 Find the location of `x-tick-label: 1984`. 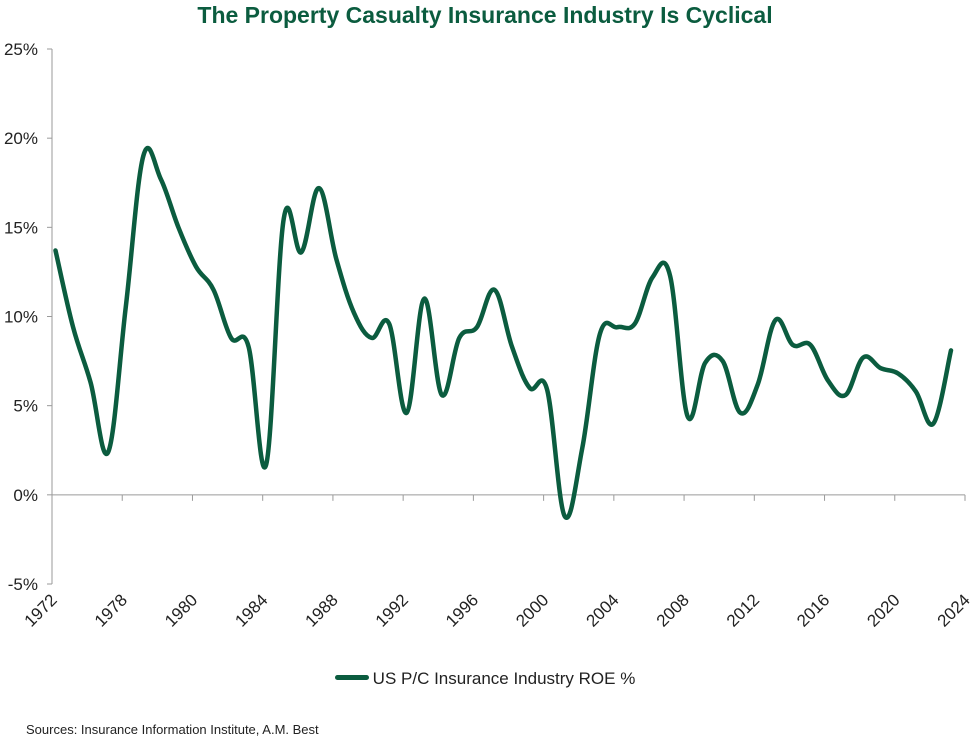

x-tick-label: 1984 is located at coordinates (251, 610).